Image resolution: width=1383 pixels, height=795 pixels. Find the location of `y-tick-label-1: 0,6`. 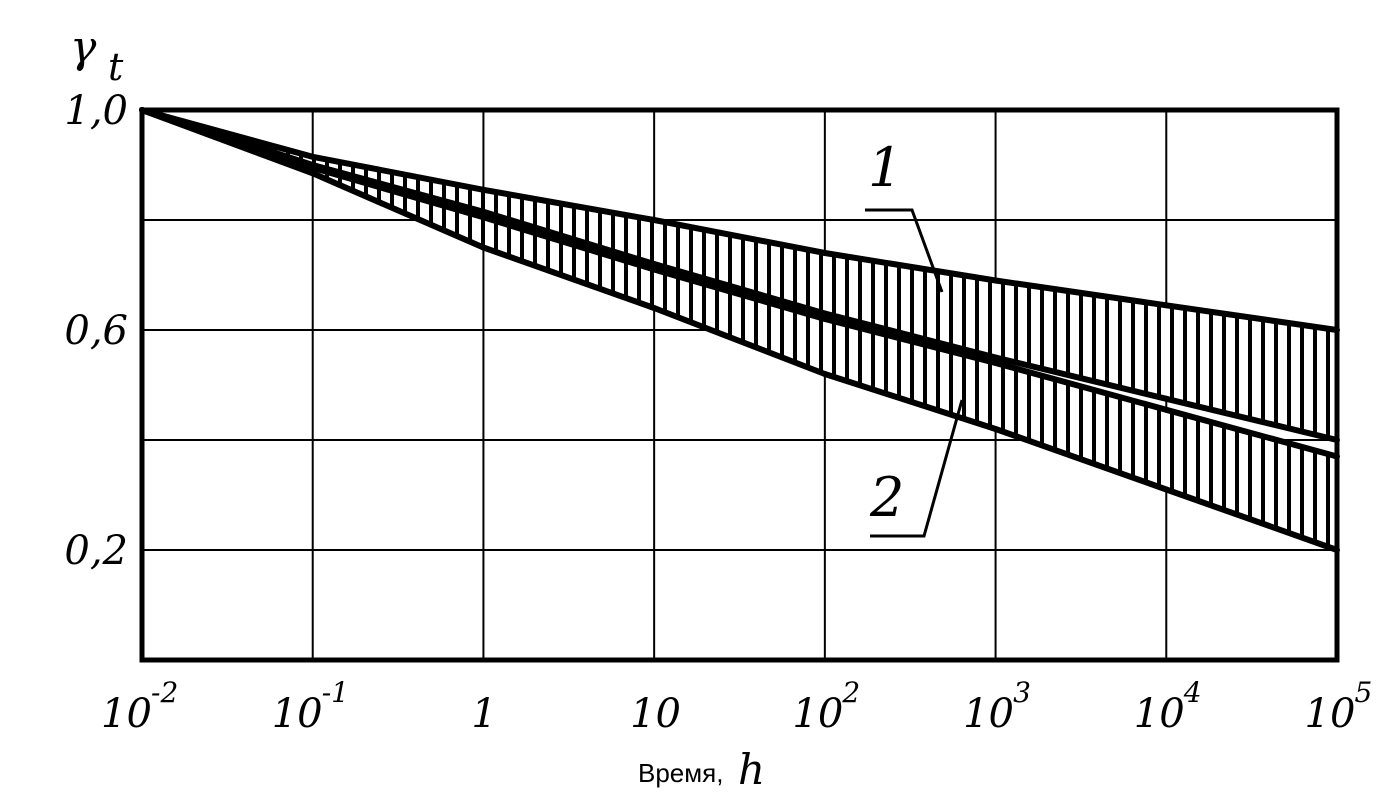

y-tick-label-1: 0,6 is located at coordinates (96, 331).